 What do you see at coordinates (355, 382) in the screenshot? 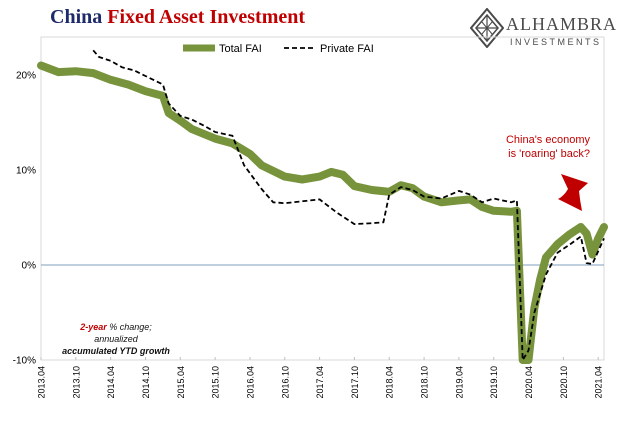
I see `x-tick-label: 2017.10` at bounding box center [355, 382].